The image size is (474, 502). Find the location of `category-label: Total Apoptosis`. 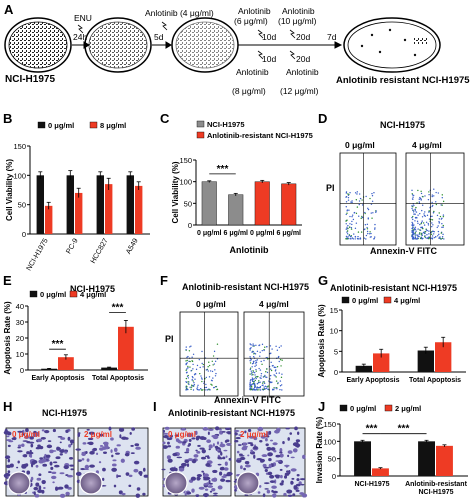

category-label: Total Apoptosis is located at coordinates (435, 380).